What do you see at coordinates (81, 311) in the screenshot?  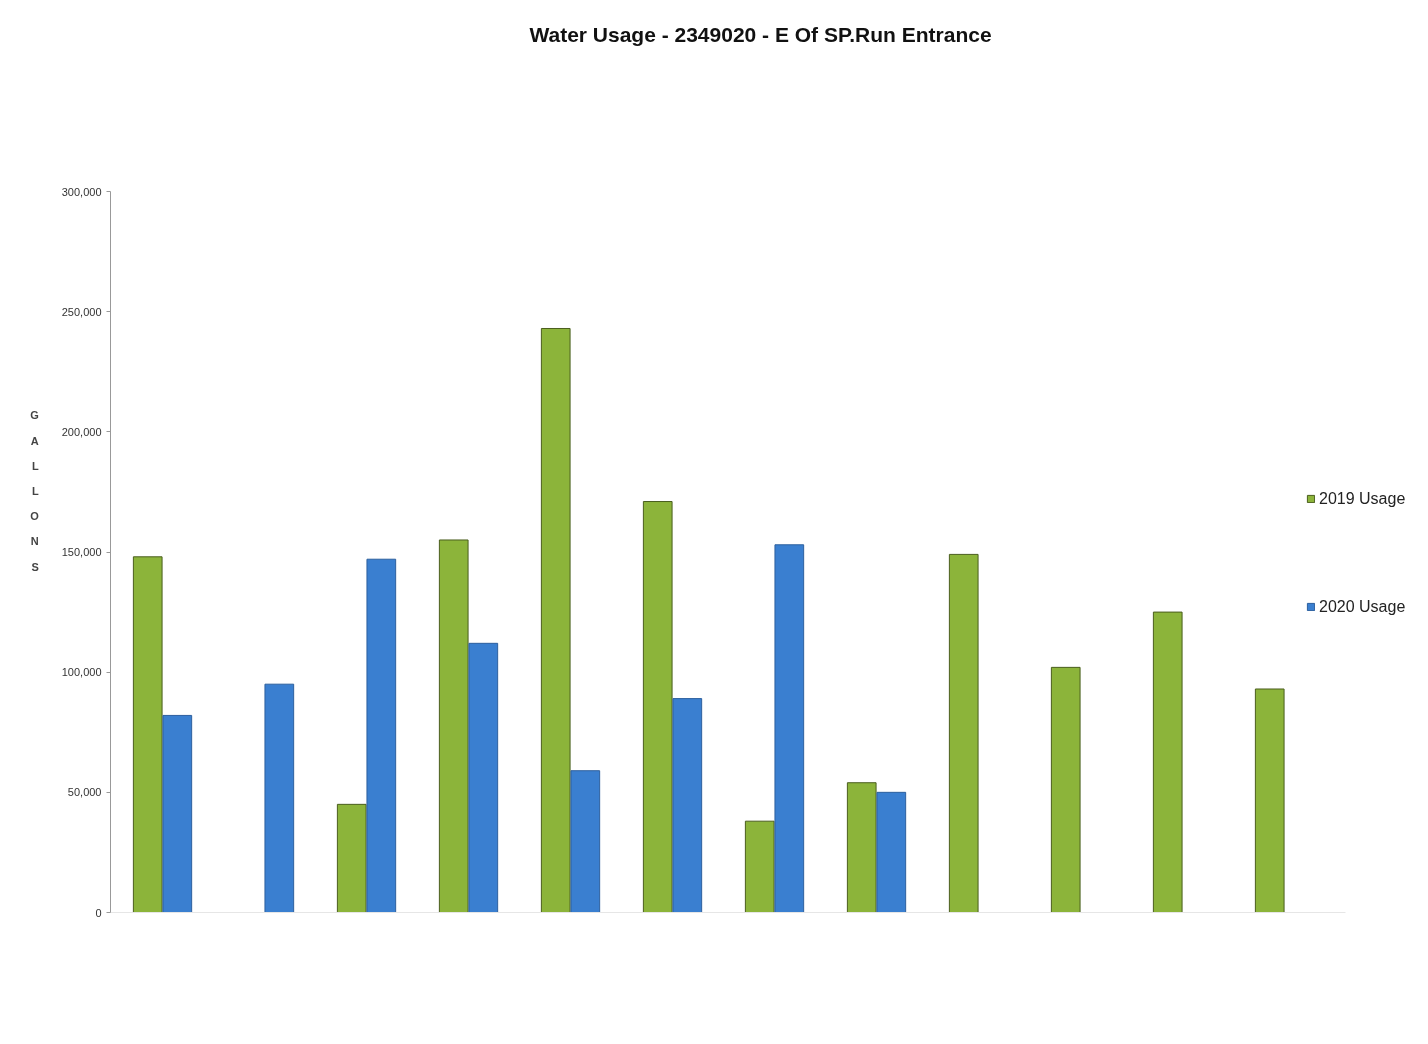 I see `y-tick-label: 250,000` at bounding box center [81, 311].